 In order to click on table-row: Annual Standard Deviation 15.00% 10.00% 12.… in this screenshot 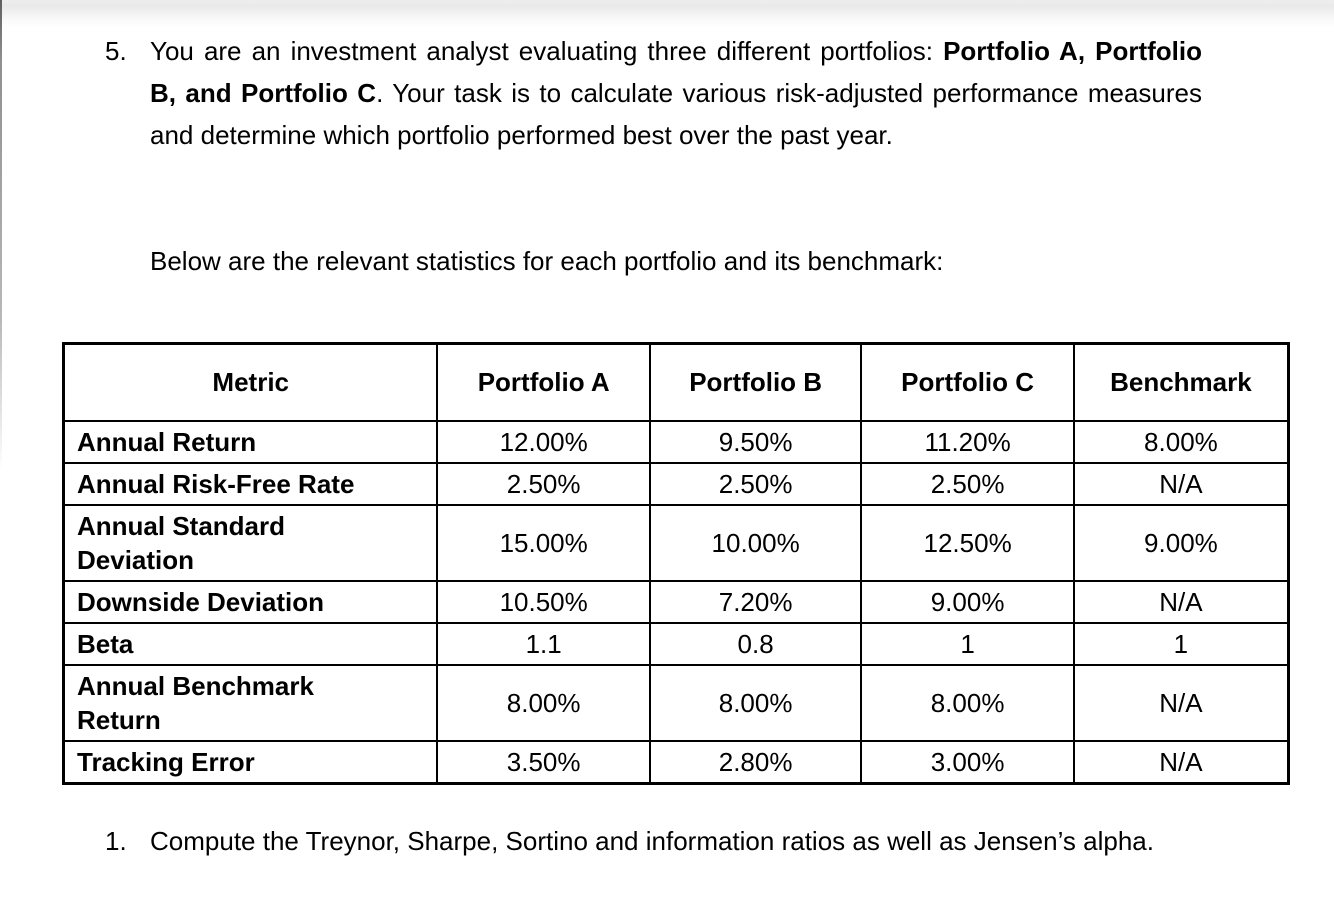, I will do `click(676, 543)`.